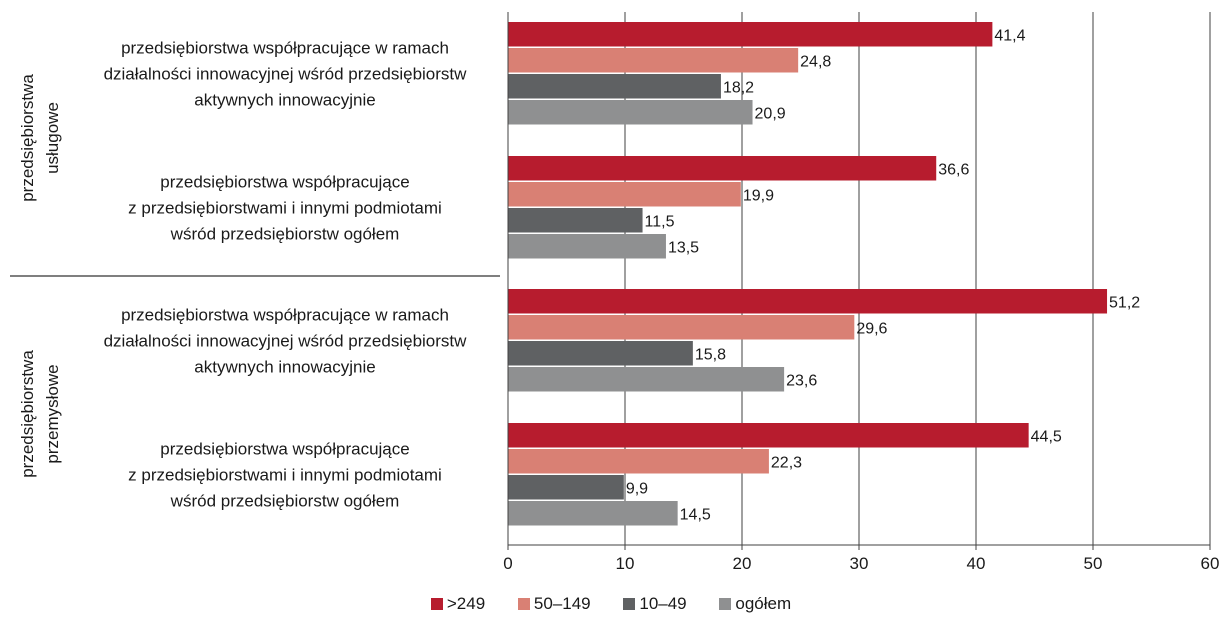 Image resolution: width=1222 pixels, height=619 pixels. What do you see at coordinates (1046, 436) in the screenshot?
I see `bar-value-label: 44,5` at bounding box center [1046, 436].